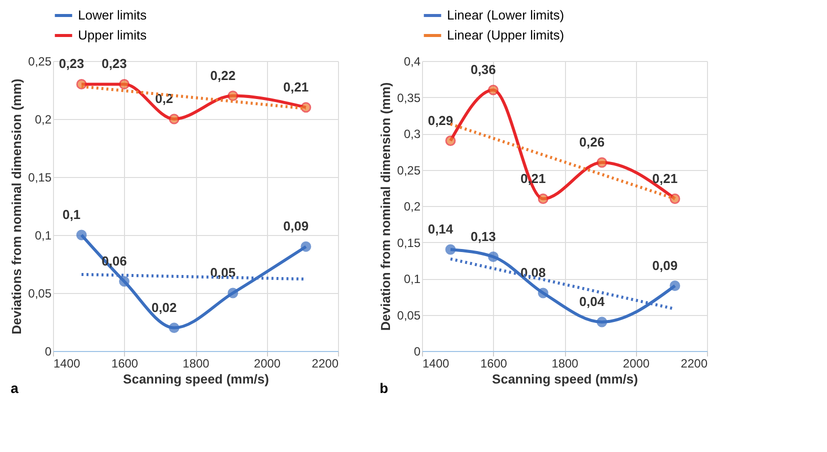  What do you see at coordinates (592, 301) in the screenshot?
I see `data-label: 0,04` at bounding box center [592, 301].